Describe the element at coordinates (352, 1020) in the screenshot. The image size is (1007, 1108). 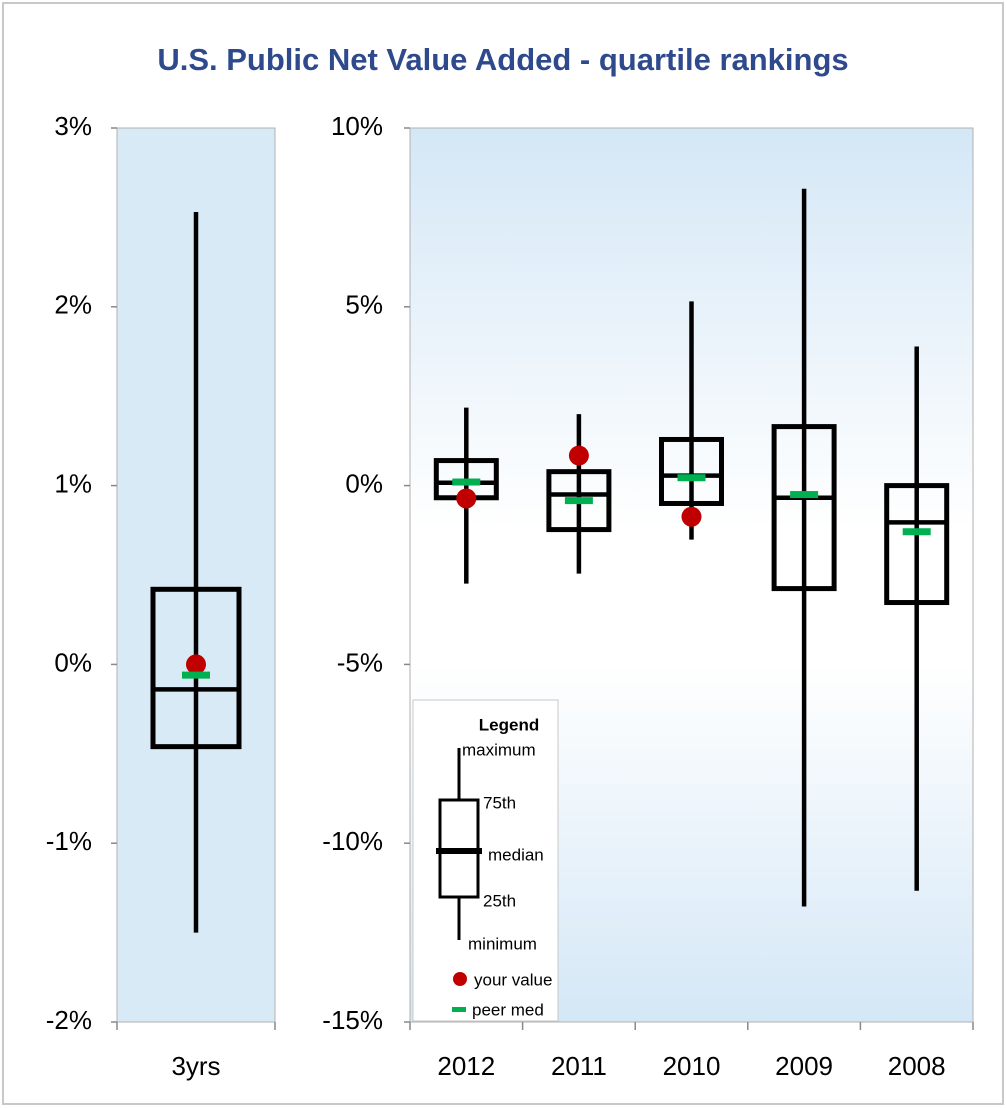
I see `y-tick-label: -15%` at that location.